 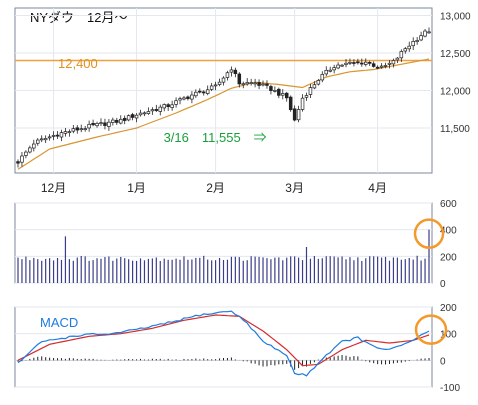 What do you see at coordinates (448, 204) in the screenshot?
I see `volume-y-tick: 600` at bounding box center [448, 204].